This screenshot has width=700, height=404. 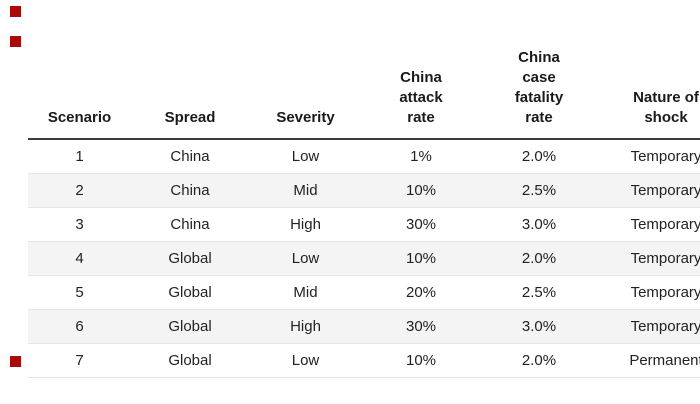 I want to click on table-row: 7 Global Low 10% 2.0% Permanent, so click(x=364, y=360).